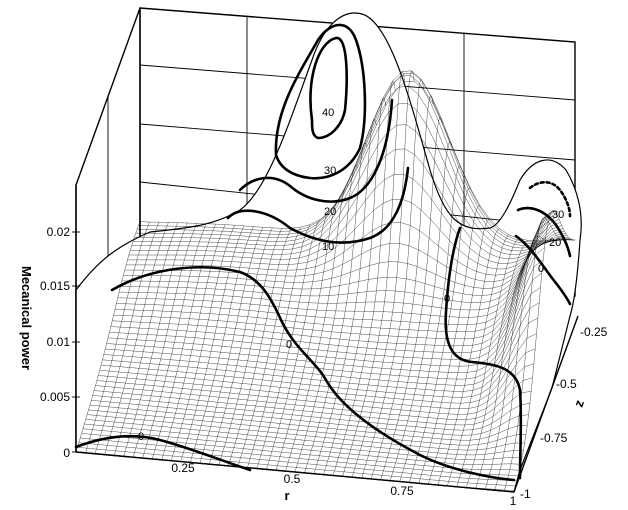 This screenshot has width=628, height=510. Describe the element at coordinates (513, 501) in the screenshot. I see `x-tick-label: 1` at that location.